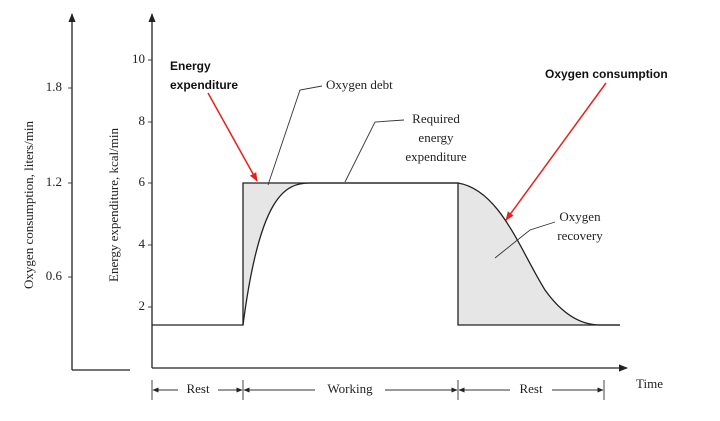  I want to click on phase-markers, so click(378, 390).